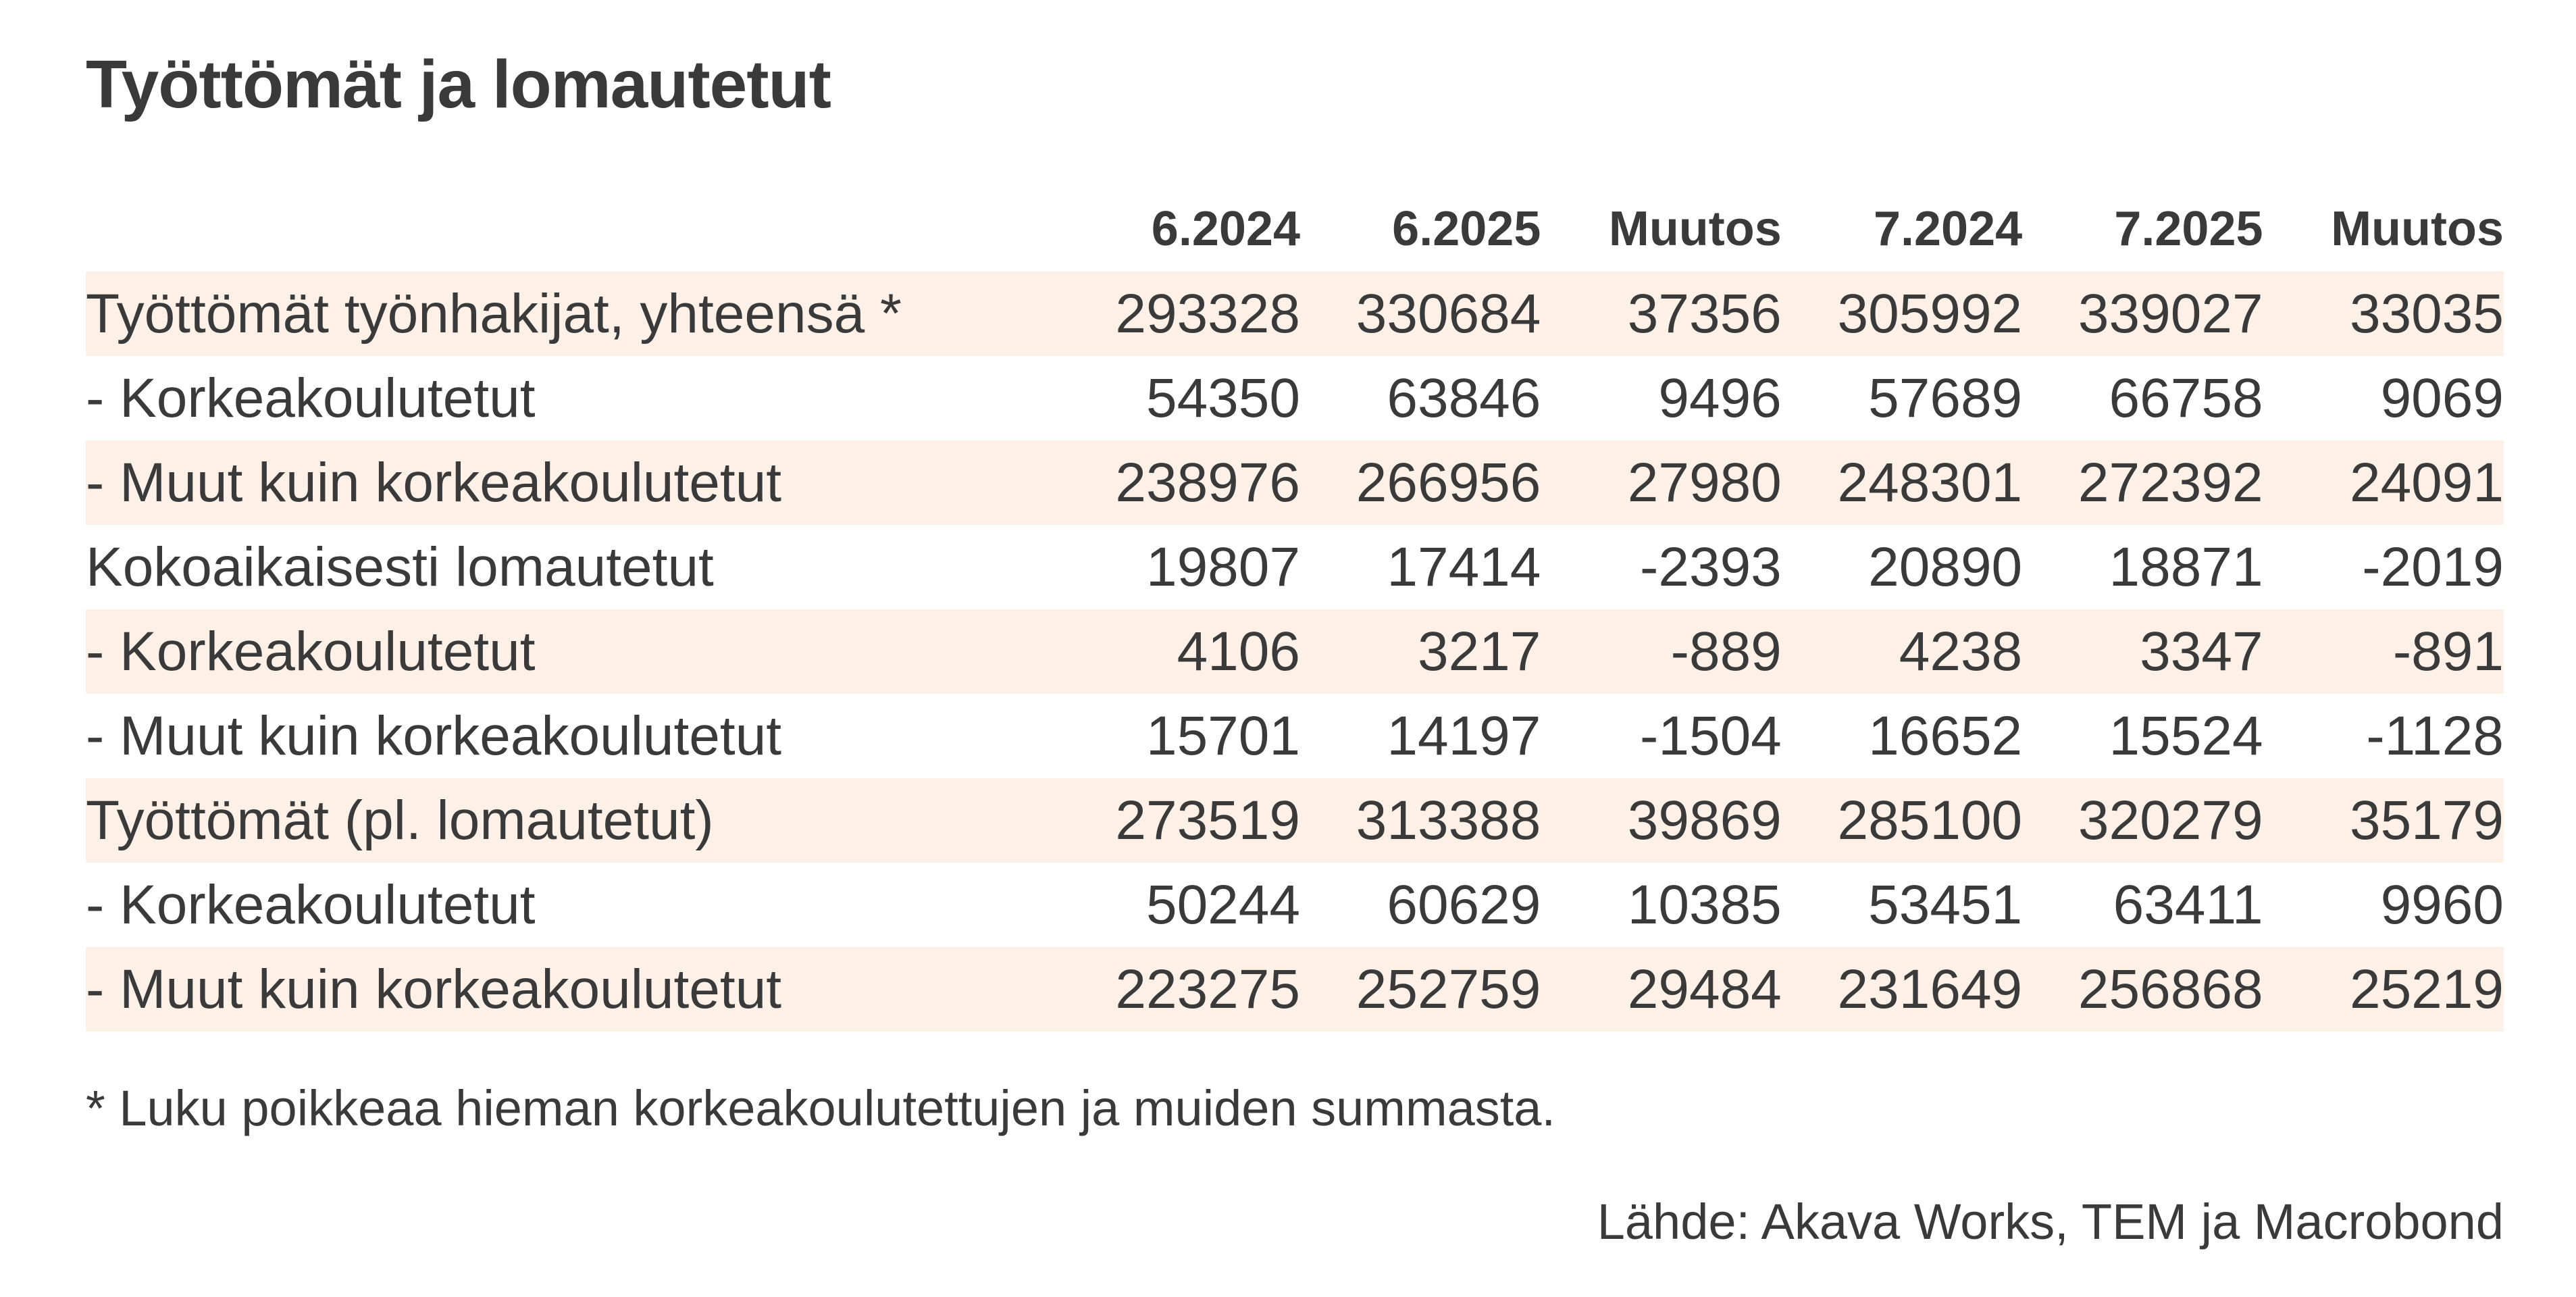  What do you see at coordinates (1225, 229) in the screenshot?
I see `column-header: 6.2024` at bounding box center [1225, 229].